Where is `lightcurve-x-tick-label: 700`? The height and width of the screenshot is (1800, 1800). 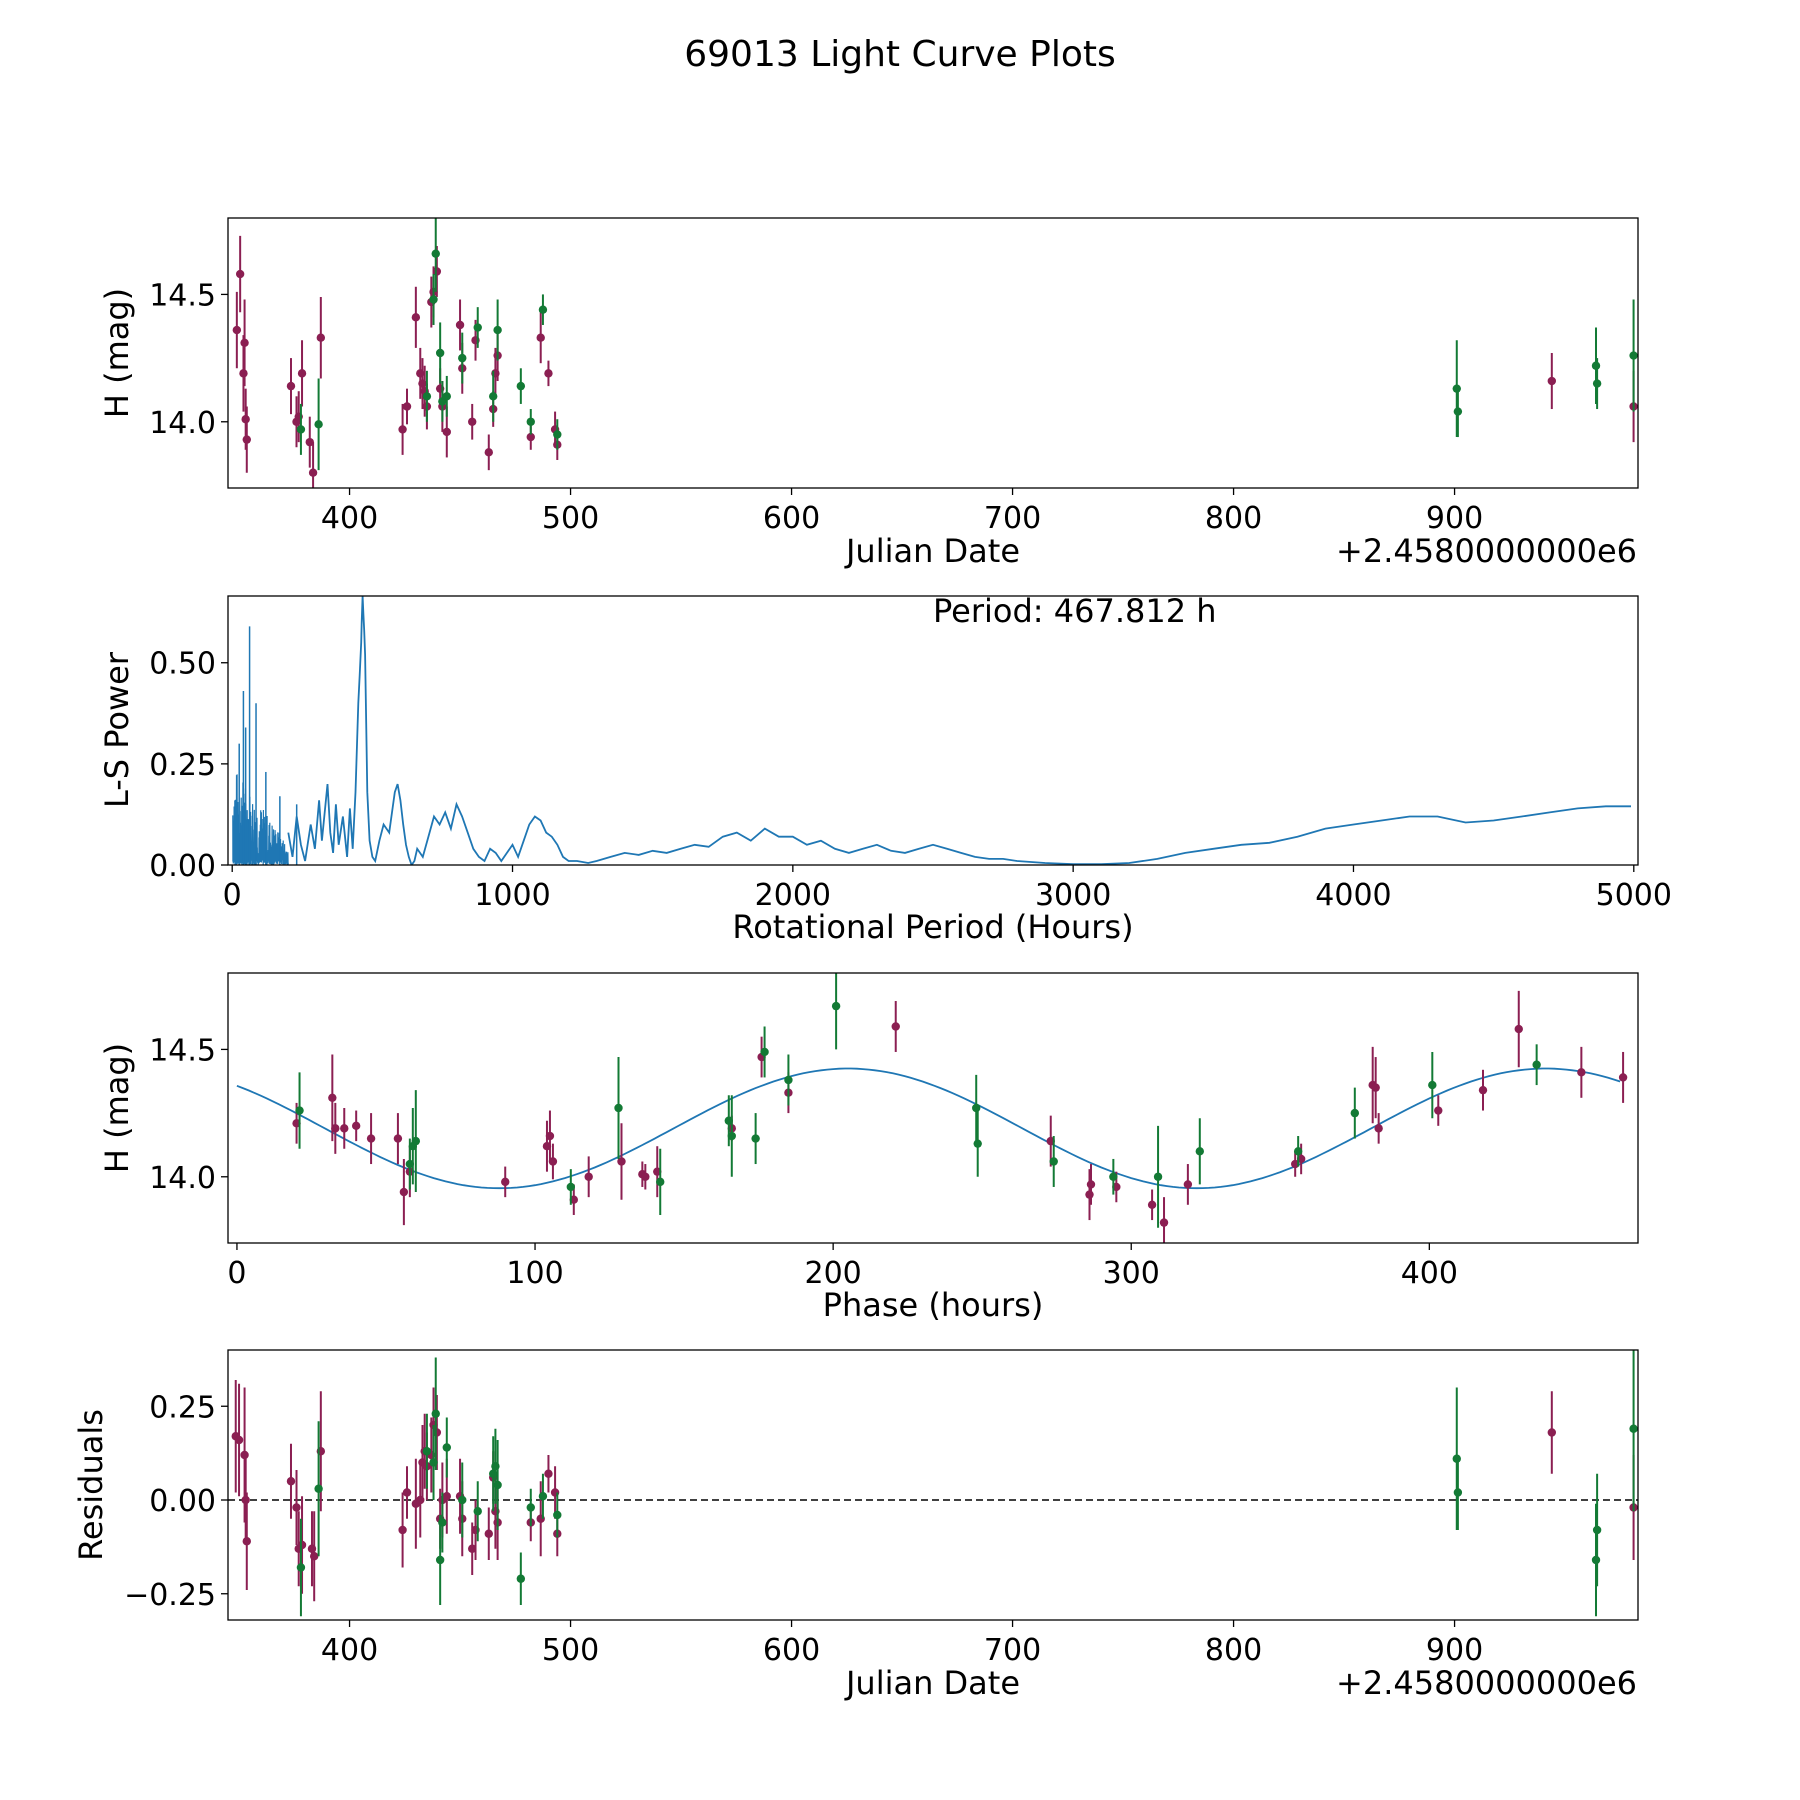
lightcurve-x-tick-label: 700 is located at coordinates (1012, 518).